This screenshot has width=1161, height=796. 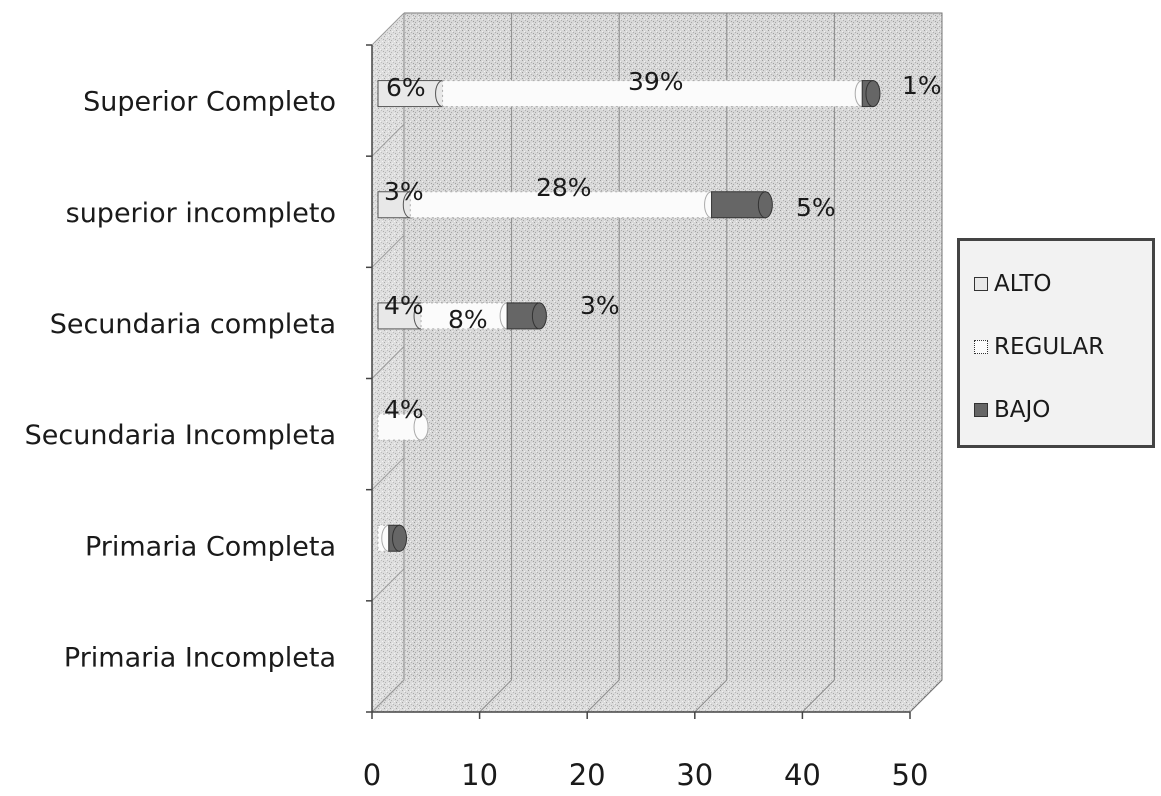 I want to click on x-tick-label-0: 0, so click(x=372, y=775).